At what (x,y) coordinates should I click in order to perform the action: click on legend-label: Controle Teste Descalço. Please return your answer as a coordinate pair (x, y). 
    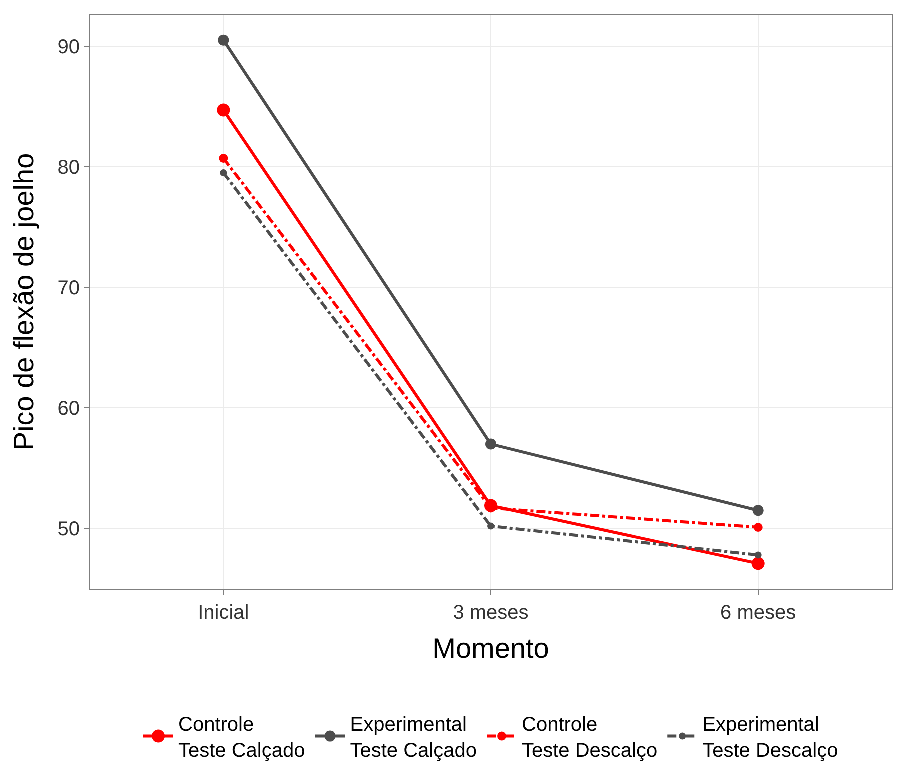
    Looking at the image, I should click on (590, 738).